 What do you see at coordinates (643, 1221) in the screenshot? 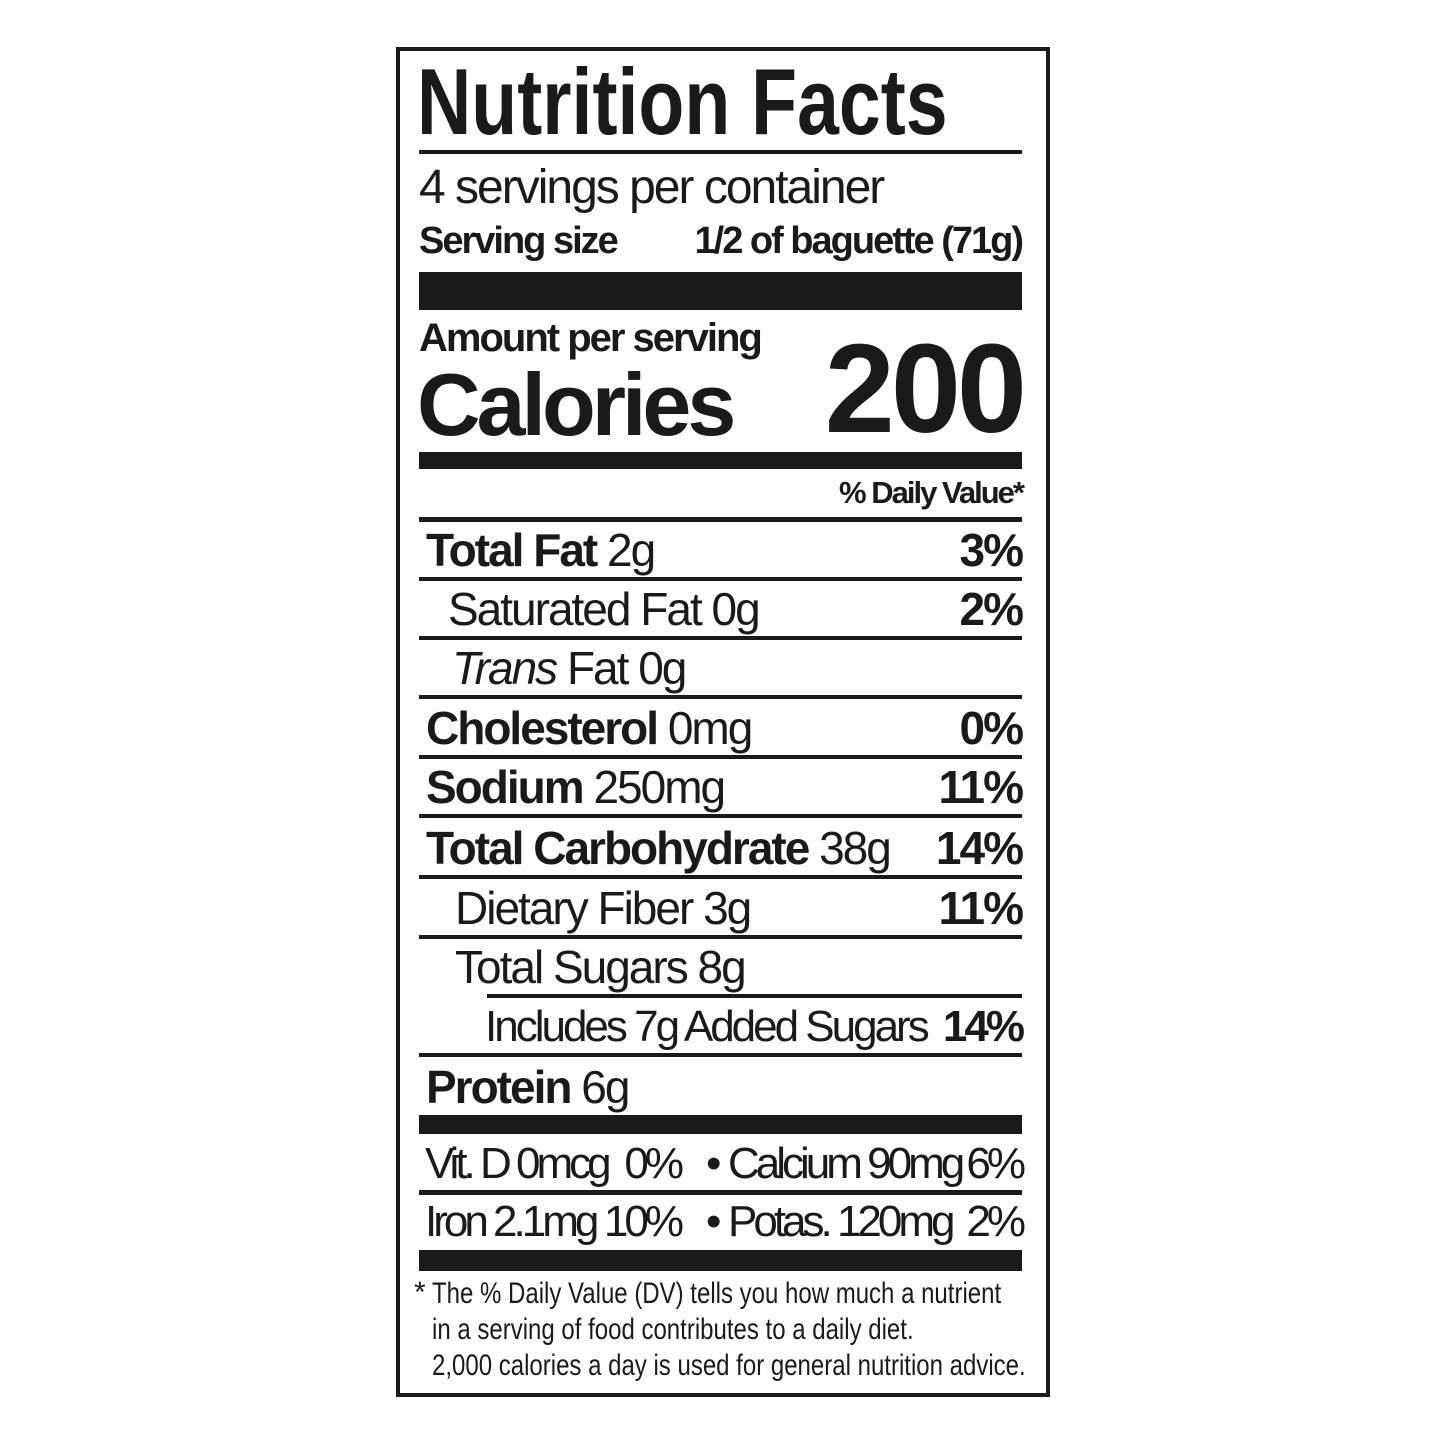
I see `micronutrient-dv: 10%` at bounding box center [643, 1221].